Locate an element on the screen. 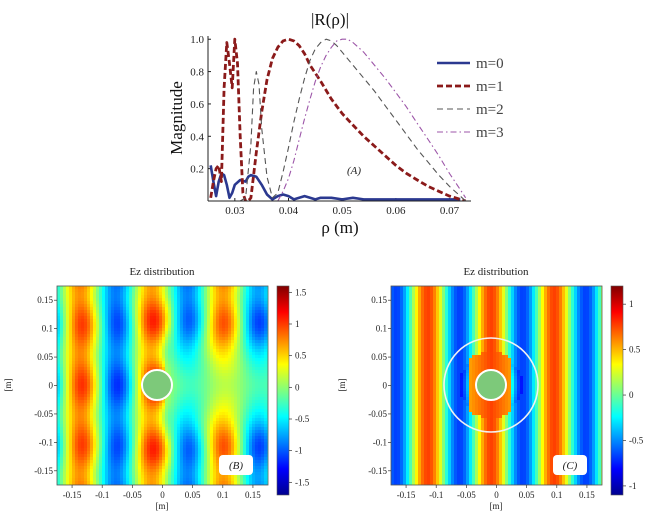 The height and width of the screenshot is (520, 664). panel-a-annotation: (A) is located at coordinates (354, 171).